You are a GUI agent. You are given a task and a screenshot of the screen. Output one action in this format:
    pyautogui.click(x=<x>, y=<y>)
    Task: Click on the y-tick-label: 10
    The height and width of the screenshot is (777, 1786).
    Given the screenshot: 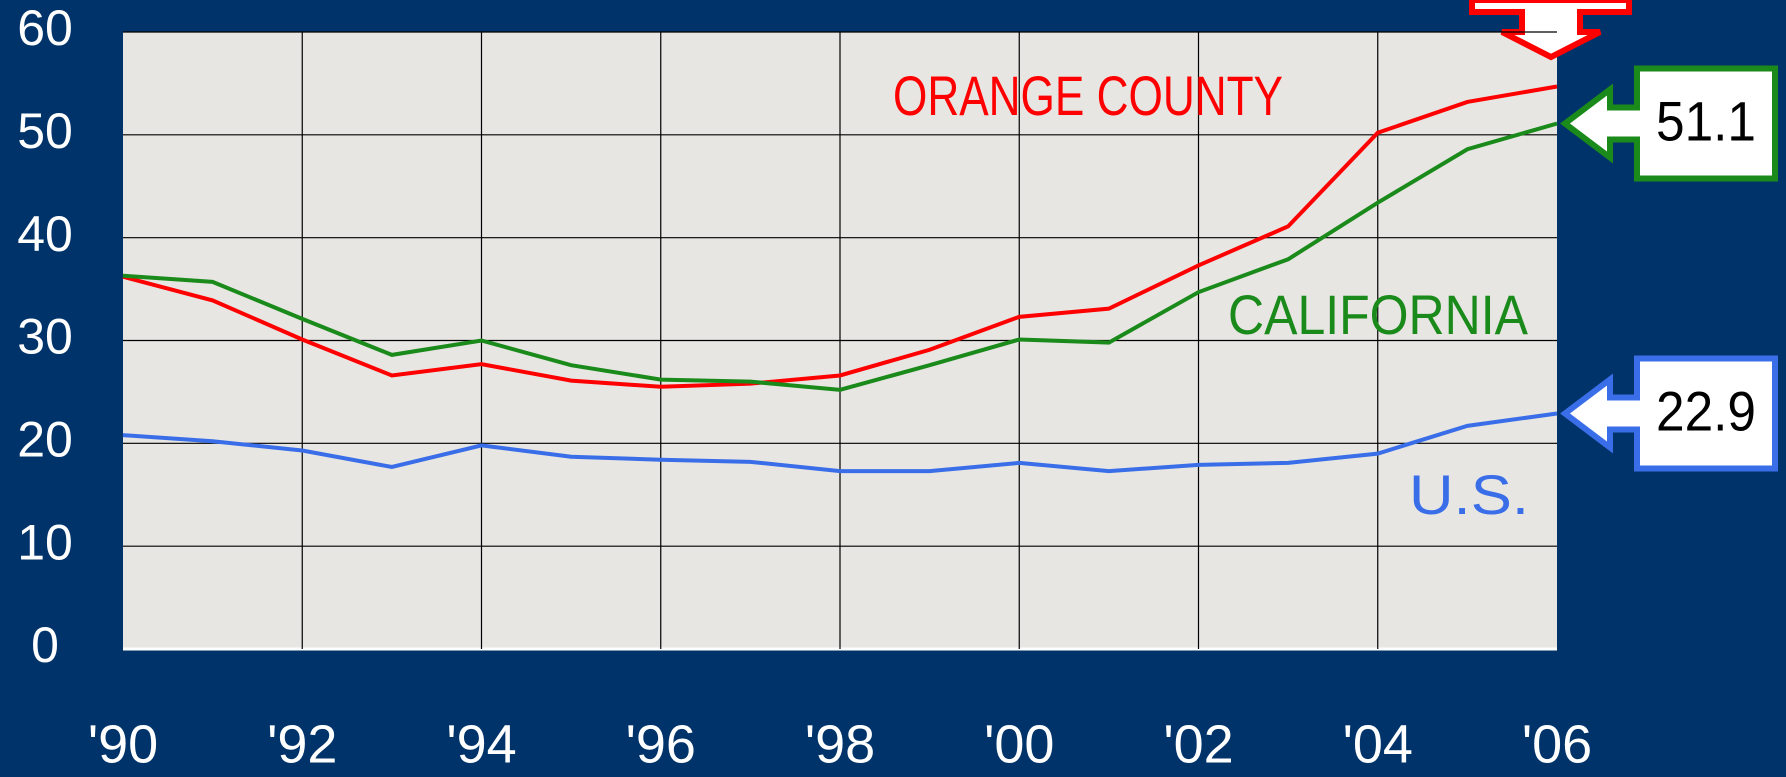 What is the action you would take?
    pyautogui.click(x=45, y=542)
    